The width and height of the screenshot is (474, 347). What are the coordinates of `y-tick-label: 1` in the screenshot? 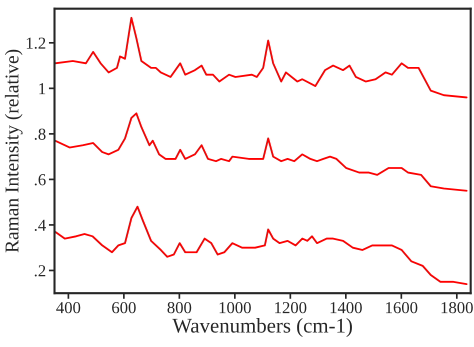 It's located at (42, 88).